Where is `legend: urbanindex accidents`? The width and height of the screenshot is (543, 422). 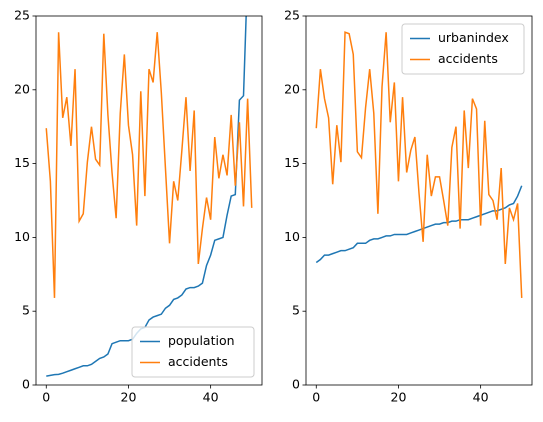
legend: urbanindex accidents is located at coordinates (463, 49).